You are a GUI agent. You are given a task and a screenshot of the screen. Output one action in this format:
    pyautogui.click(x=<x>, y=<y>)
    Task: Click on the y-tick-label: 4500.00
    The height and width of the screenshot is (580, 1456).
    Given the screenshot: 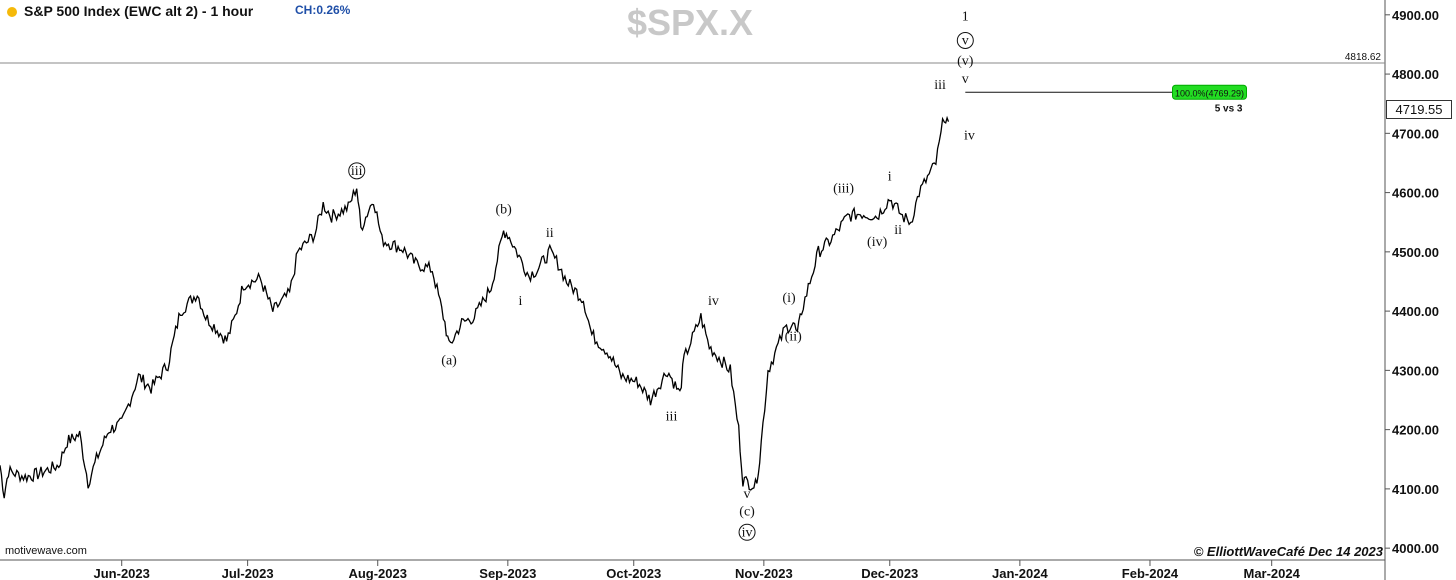 What is the action you would take?
    pyautogui.click(x=1415, y=252)
    